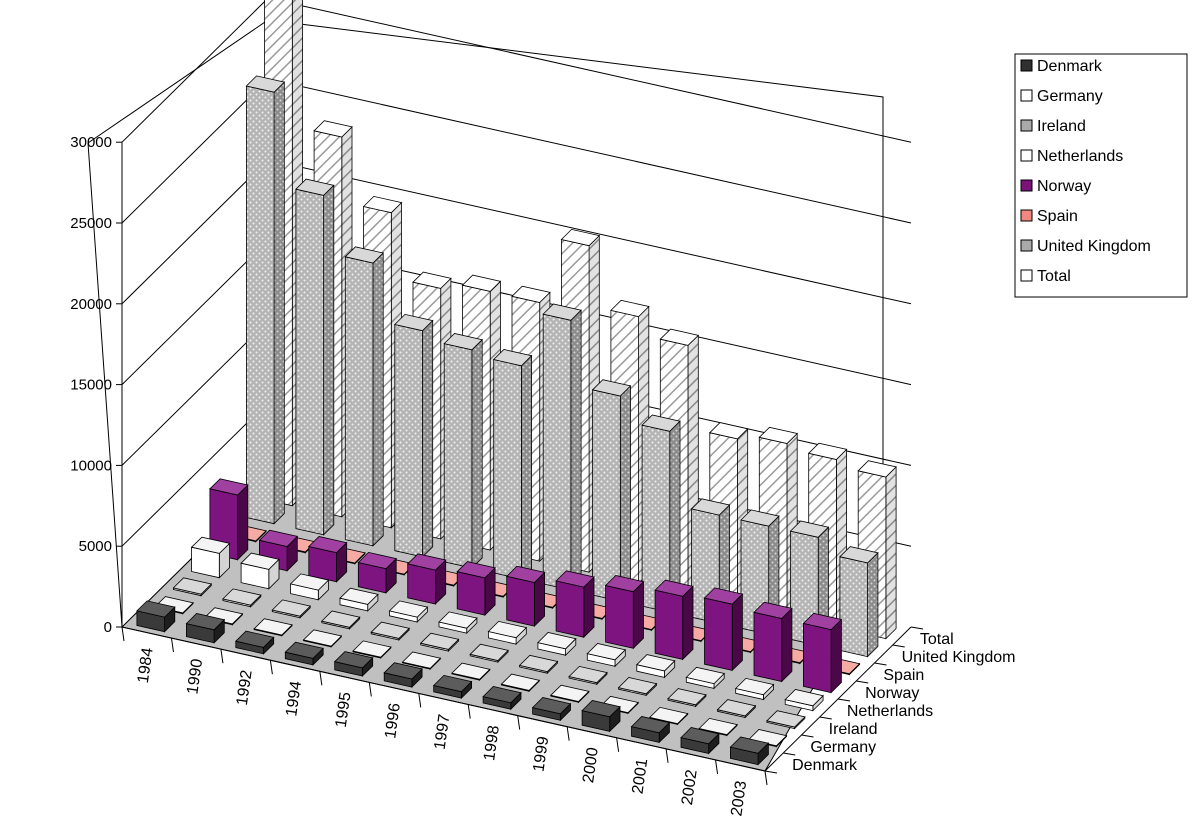 This screenshot has height=821, width=1194. Describe the element at coordinates (108, 627) in the screenshot. I see `y-tick-label: 0` at that location.